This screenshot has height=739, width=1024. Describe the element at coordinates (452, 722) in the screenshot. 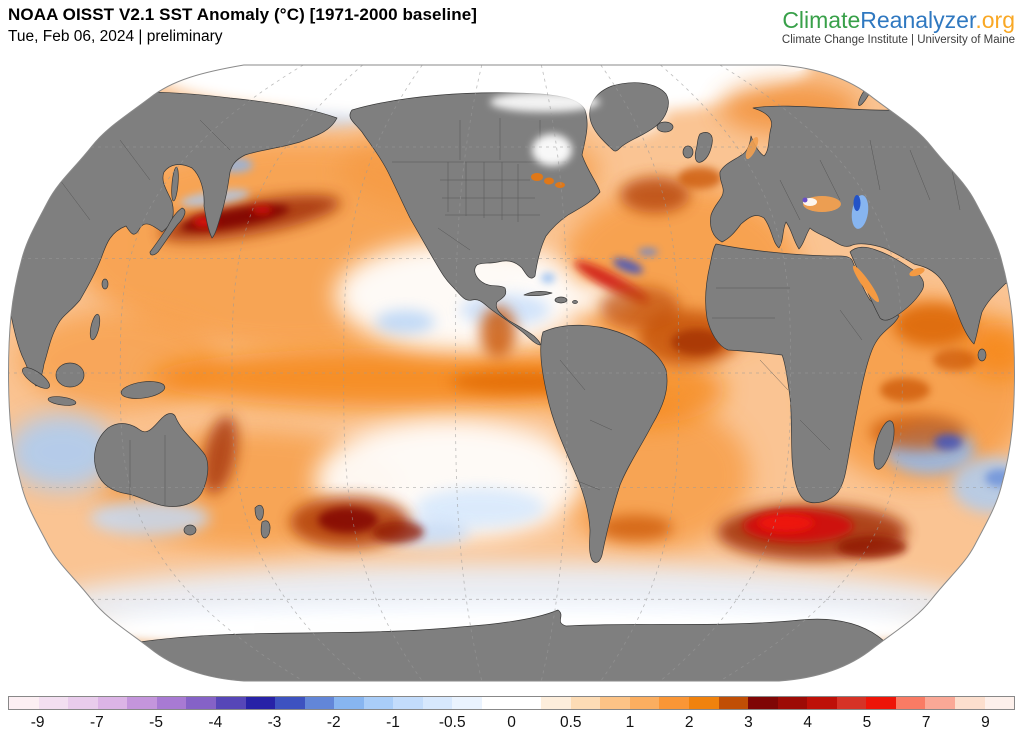

I see `colorbar-tick--0.5: -0.5` at that location.